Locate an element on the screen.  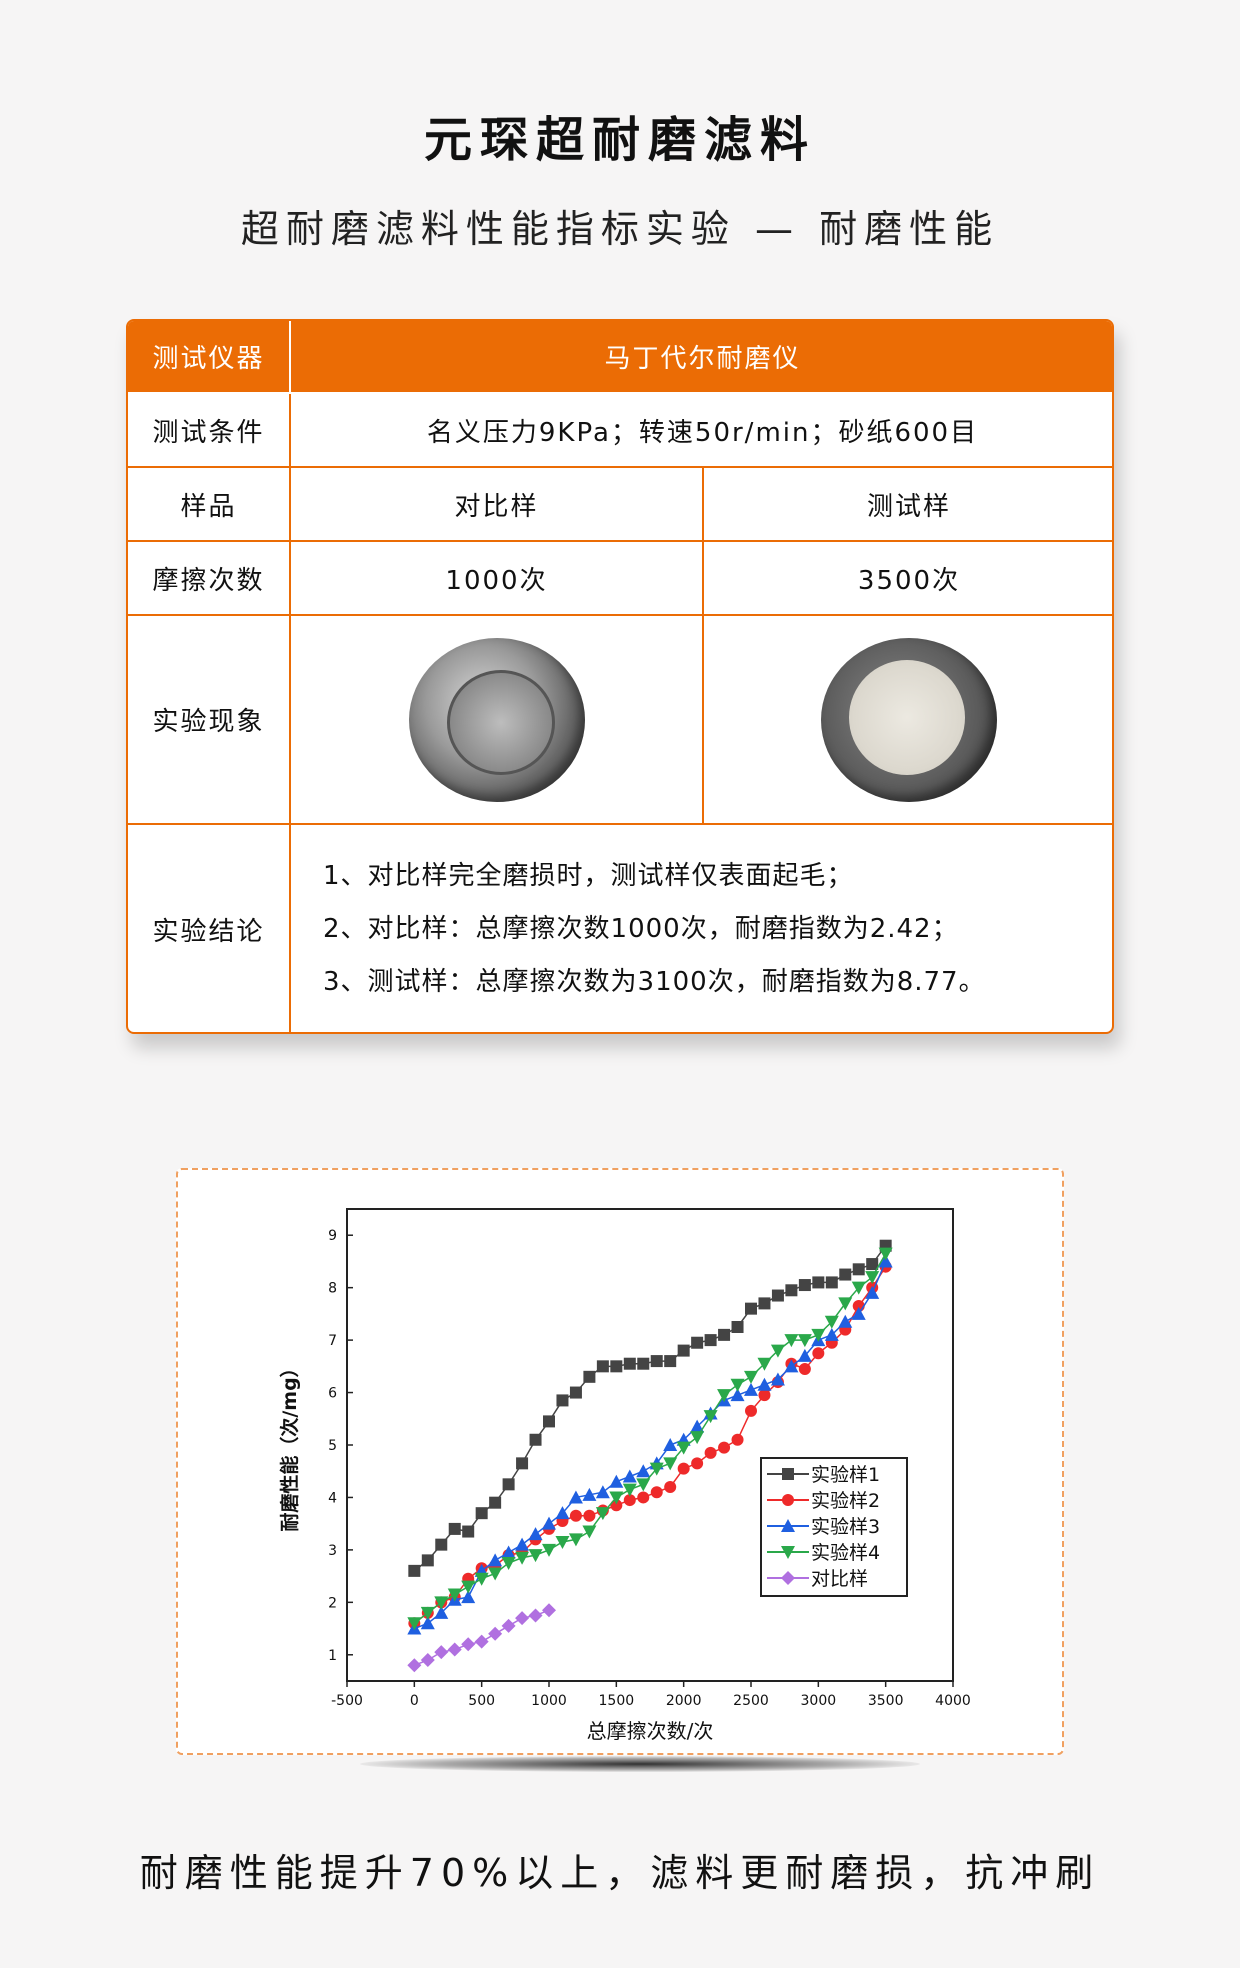
rub-label: 摩擦次数 is located at coordinates (209, 579).